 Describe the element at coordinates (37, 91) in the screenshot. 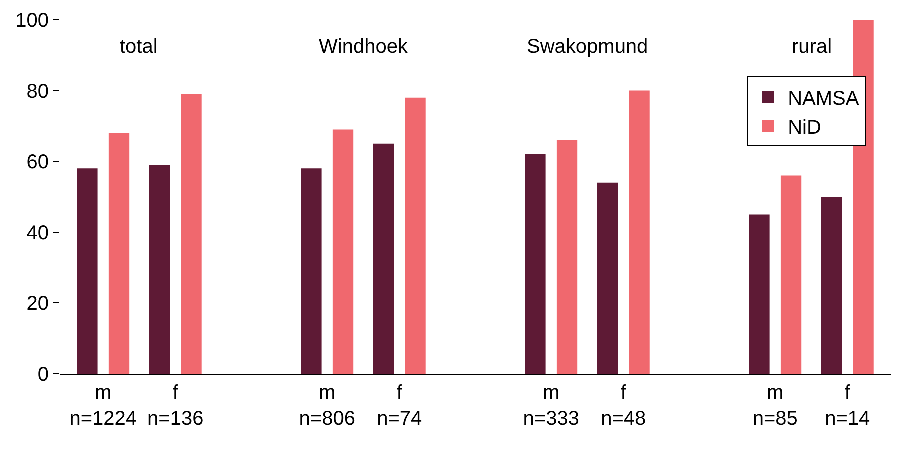

I see `y-tick-label: 80` at that location.